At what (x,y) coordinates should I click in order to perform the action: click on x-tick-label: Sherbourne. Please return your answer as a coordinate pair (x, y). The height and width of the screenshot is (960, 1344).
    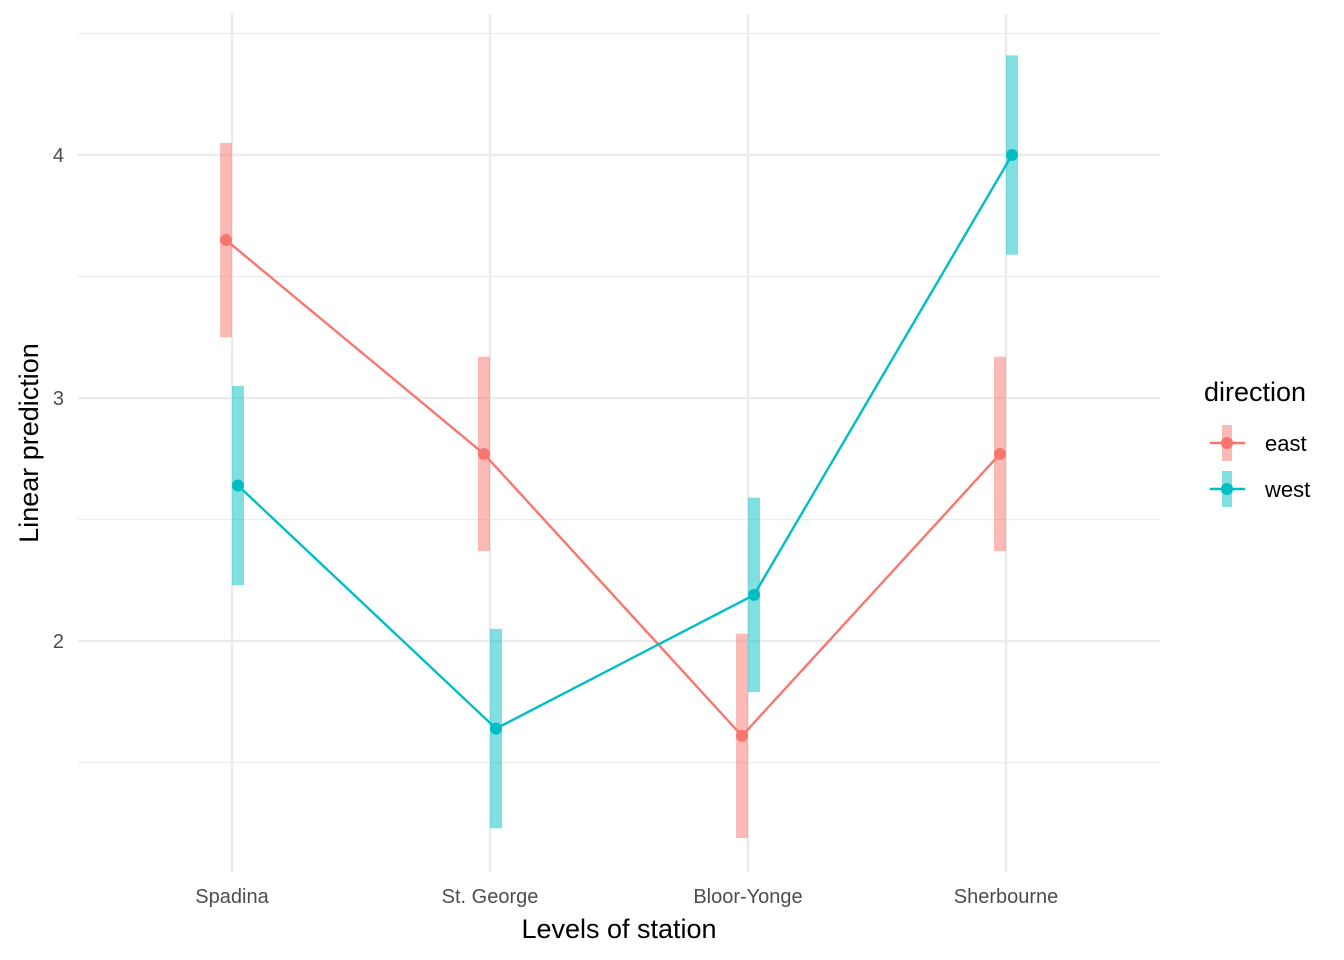
    Looking at the image, I should click on (1006, 897).